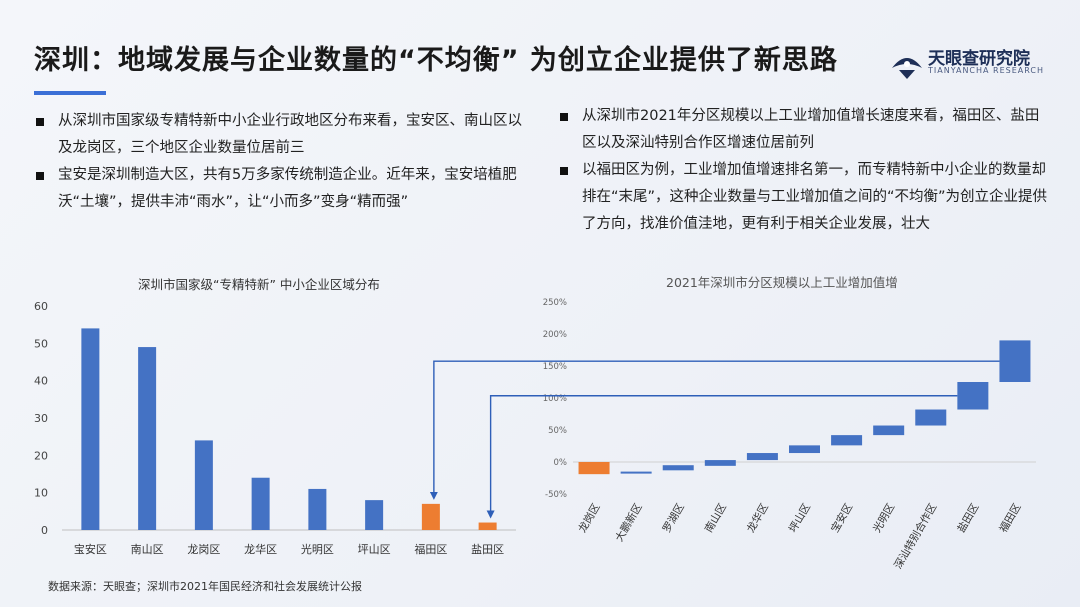  What do you see at coordinates (44, 530) in the screenshot?
I see `y-tick-label: 0` at bounding box center [44, 530].